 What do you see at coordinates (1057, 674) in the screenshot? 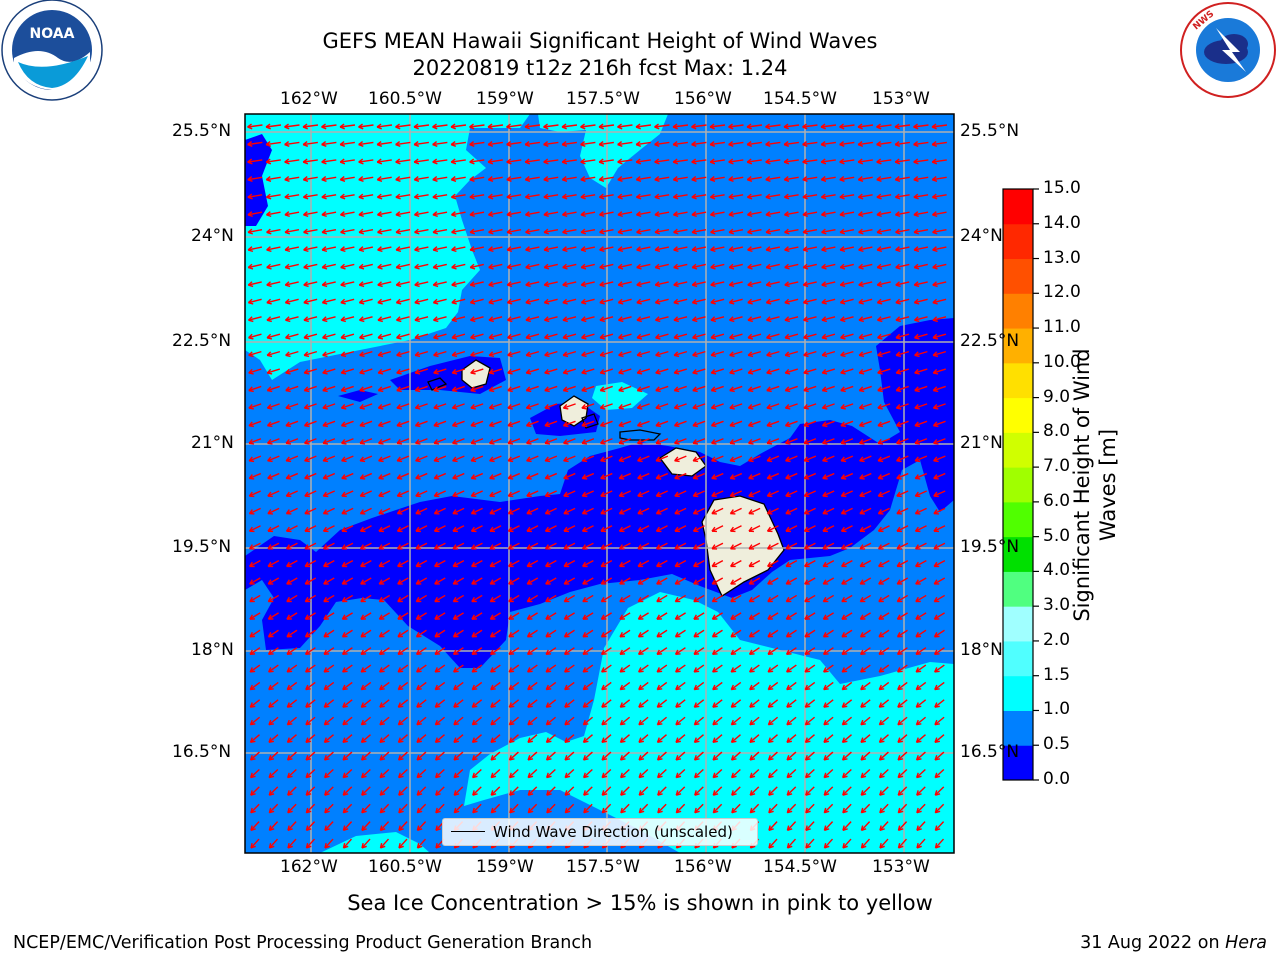
I see `colorbar-tick-label: 1.5` at bounding box center [1057, 674].